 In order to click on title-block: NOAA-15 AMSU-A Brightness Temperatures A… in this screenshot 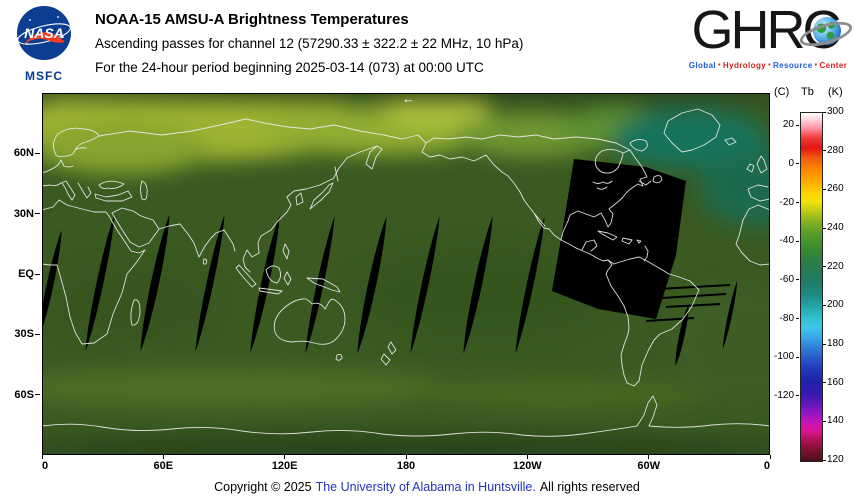, I will do `click(309, 44)`.